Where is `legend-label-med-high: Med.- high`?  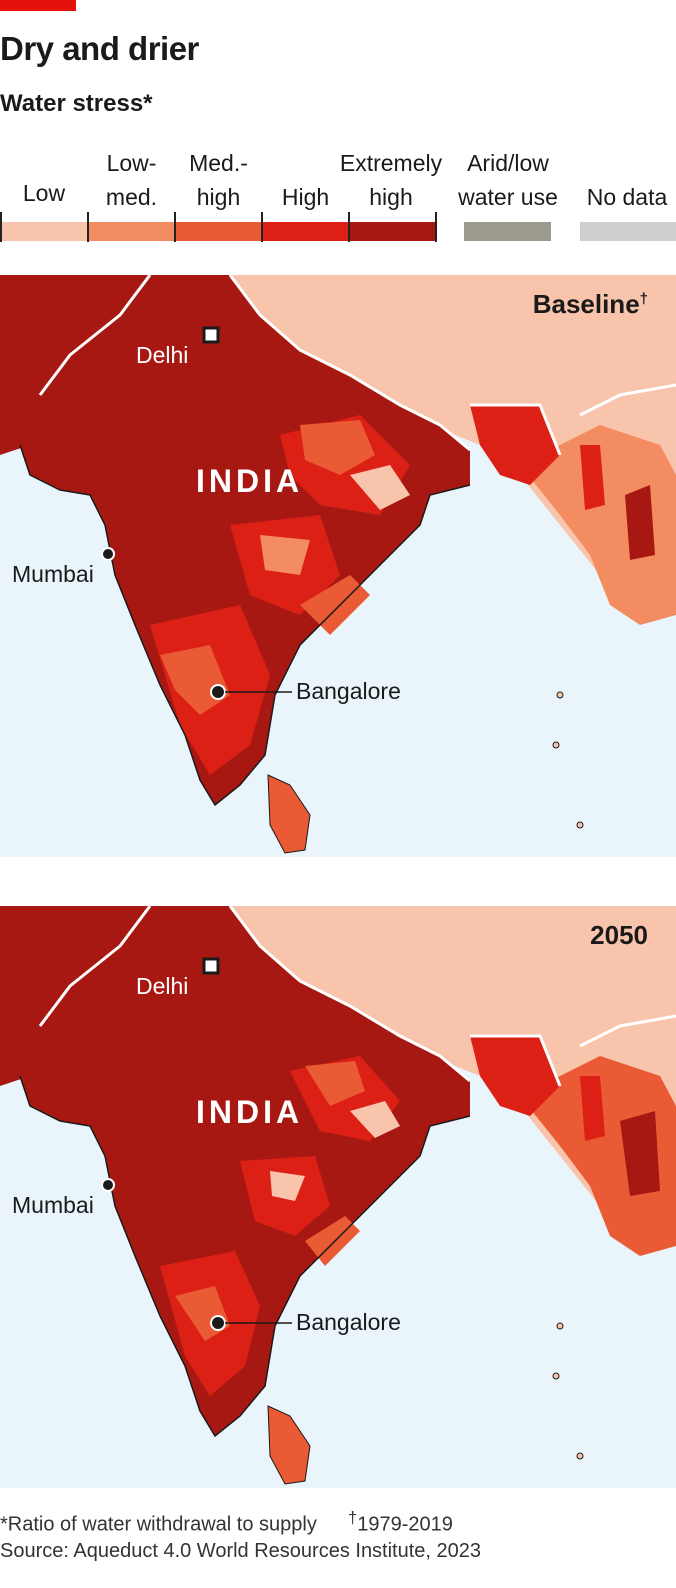
legend-label-med-high: Med.- high is located at coordinates (218, 180).